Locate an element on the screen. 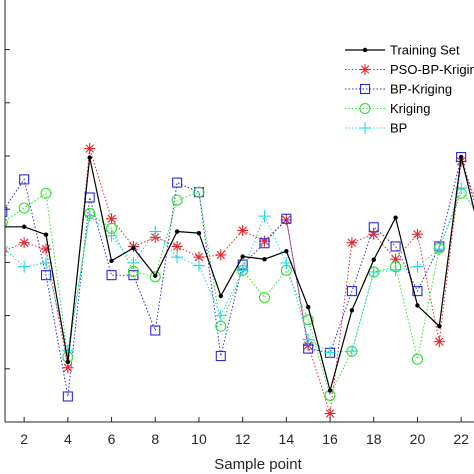 This screenshot has width=474, height=474. legend-item: BP-Kriging is located at coordinates (398, 89).